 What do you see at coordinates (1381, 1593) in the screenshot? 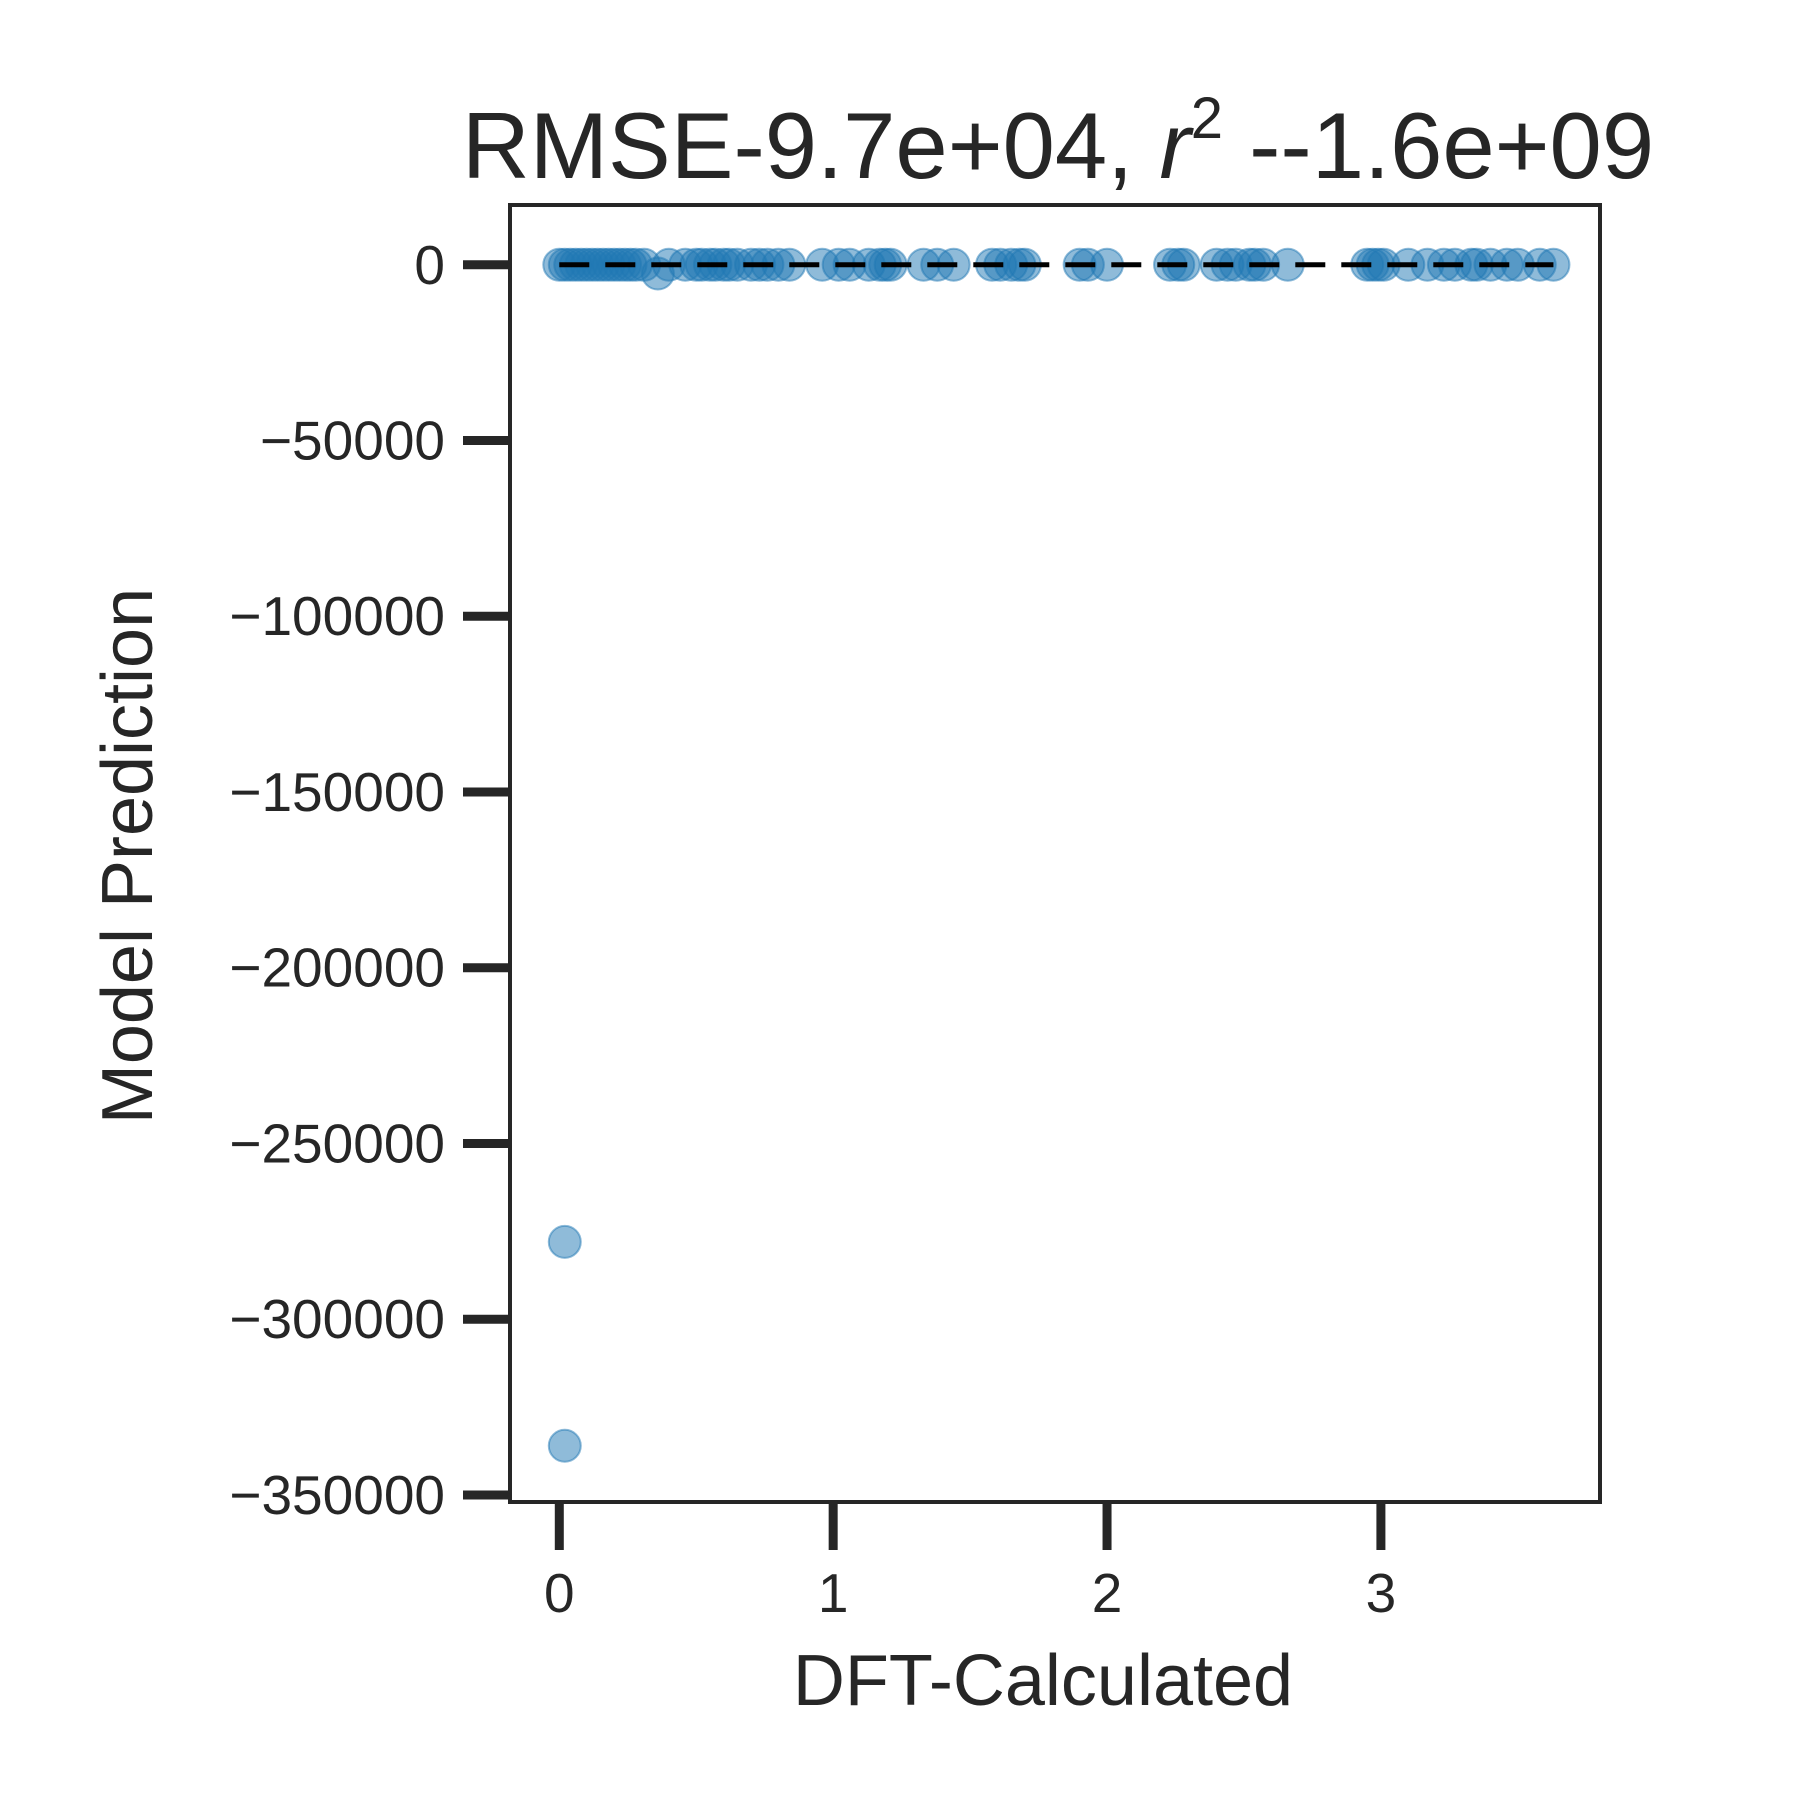
I see `x-tick-label: 3` at bounding box center [1381, 1593].